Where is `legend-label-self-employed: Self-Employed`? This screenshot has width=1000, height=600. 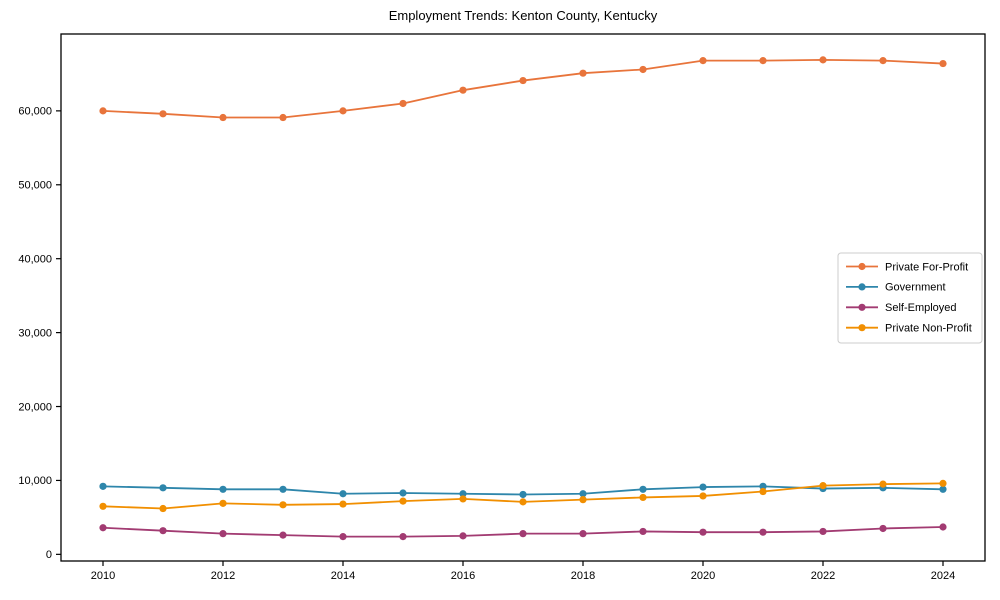
legend-label-self-employed: Self-Employed is located at coordinates (921, 308).